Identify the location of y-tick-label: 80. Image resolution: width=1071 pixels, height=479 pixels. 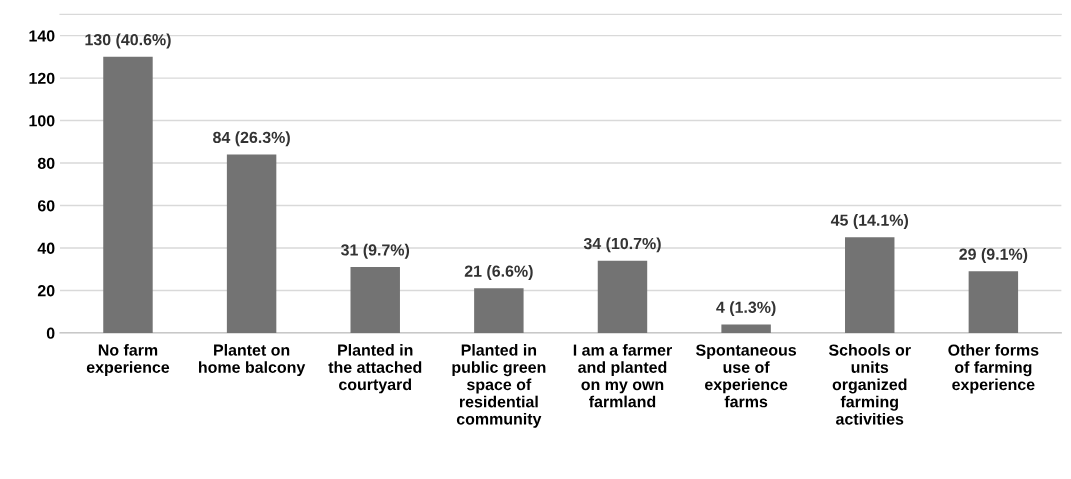
(46, 163).